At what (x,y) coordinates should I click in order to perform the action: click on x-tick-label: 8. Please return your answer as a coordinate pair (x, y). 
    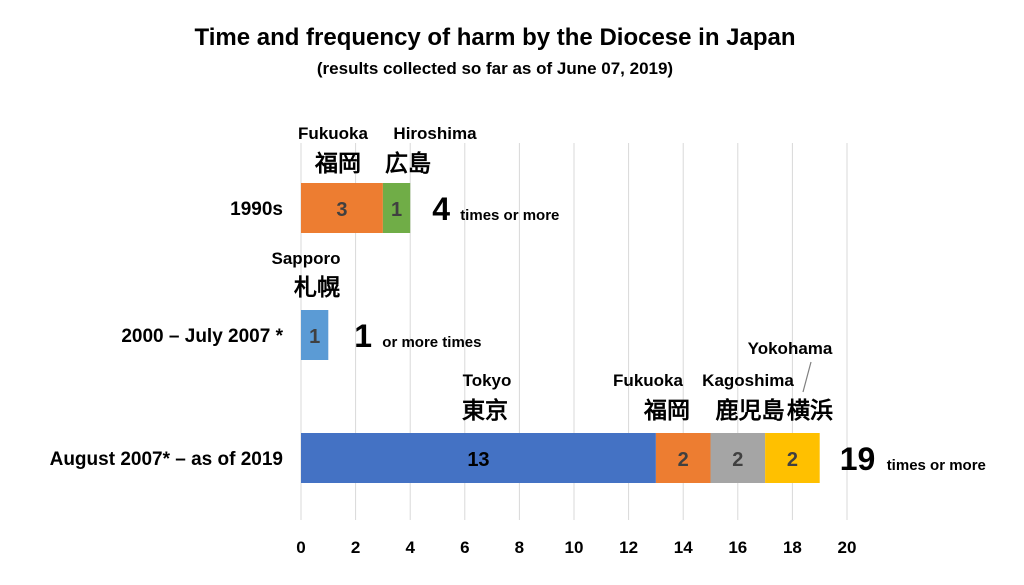
    Looking at the image, I should click on (519, 547).